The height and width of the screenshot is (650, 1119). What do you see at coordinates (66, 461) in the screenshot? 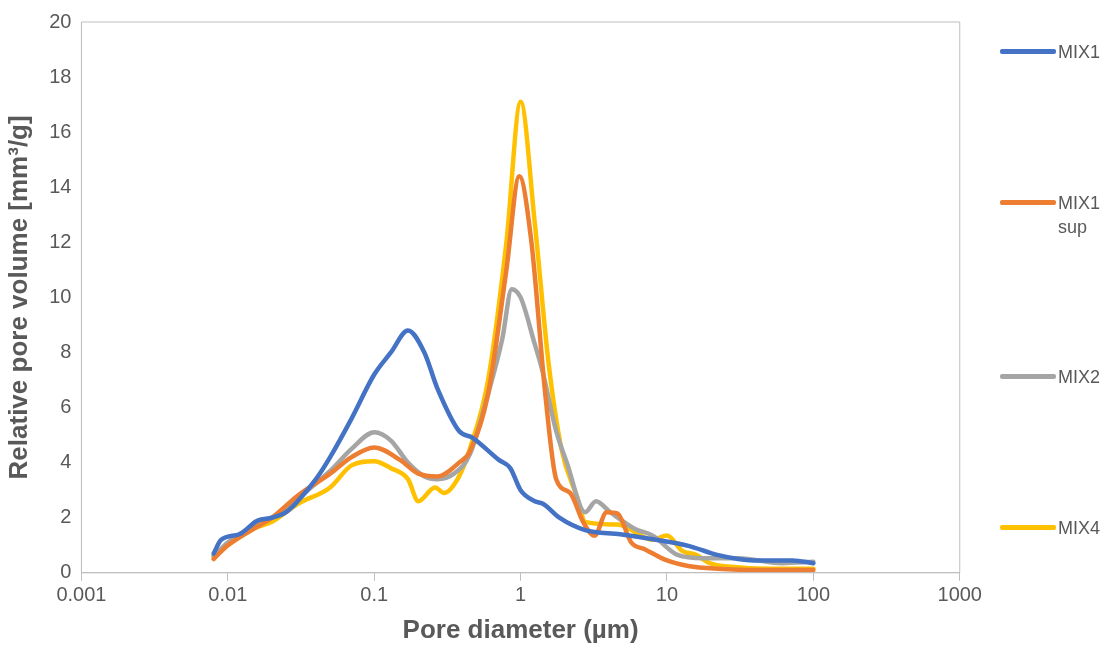
I see `y-tick-label: 4` at bounding box center [66, 461].